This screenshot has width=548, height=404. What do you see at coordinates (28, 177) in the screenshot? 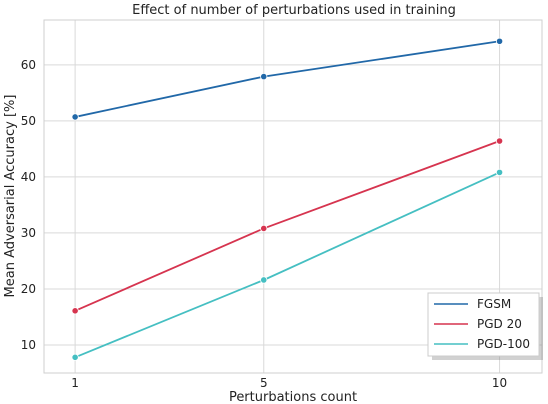
I see `y-tick-label: 40` at bounding box center [28, 177].